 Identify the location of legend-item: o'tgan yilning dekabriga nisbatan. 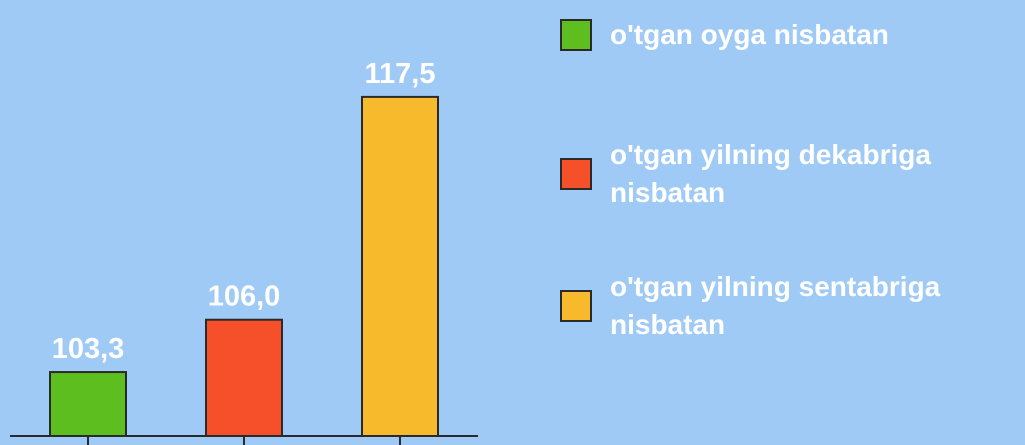
(785, 174).